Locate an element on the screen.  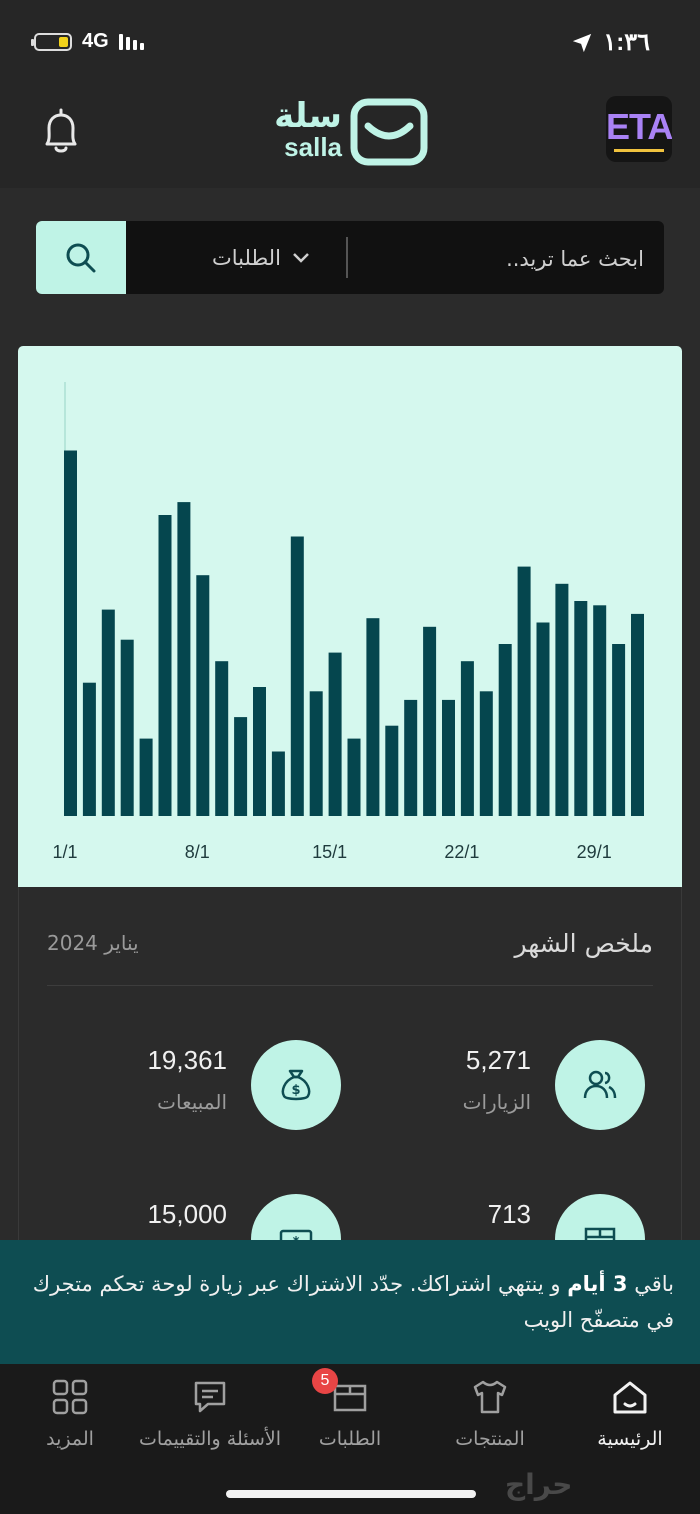
signal-icon is located at coordinates (131, 41).